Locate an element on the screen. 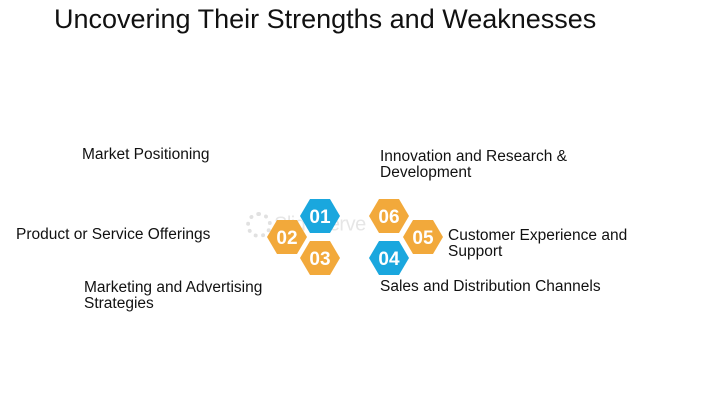 The width and height of the screenshot is (711, 400). hexagon-04: 04 is located at coordinates (389, 258).